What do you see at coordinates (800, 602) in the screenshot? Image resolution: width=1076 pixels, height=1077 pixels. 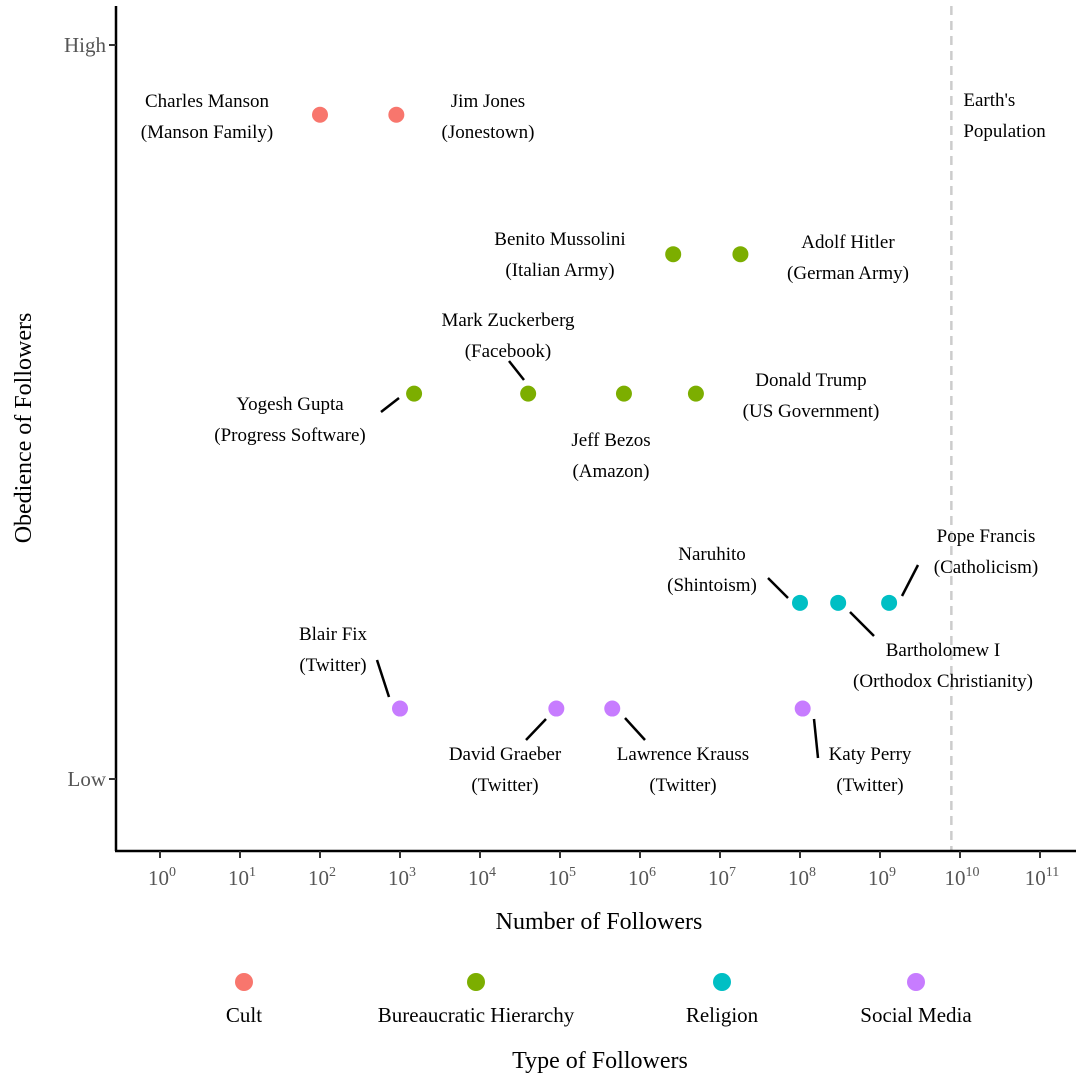 I see `point-naruhito` at bounding box center [800, 602].